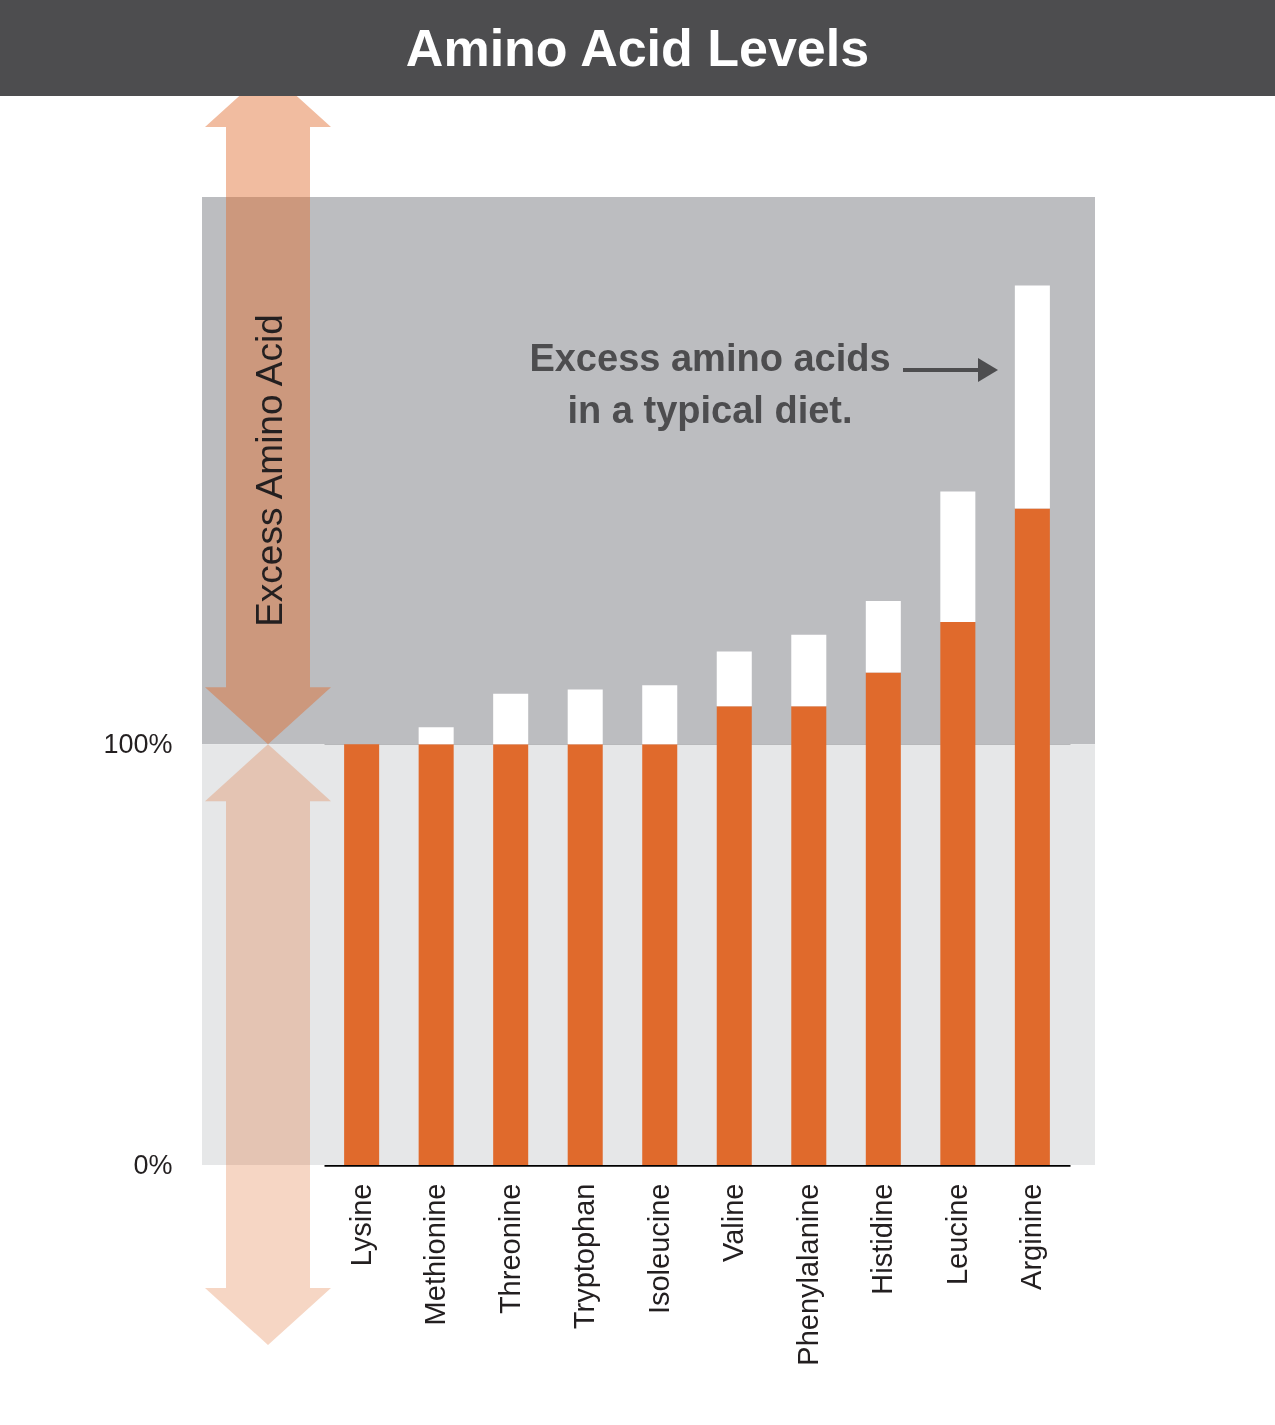 The width and height of the screenshot is (1275, 1425). Describe the element at coordinates (658, 1249) in the screenshot. I see `x-tick-label: Isoleucine` at that location.